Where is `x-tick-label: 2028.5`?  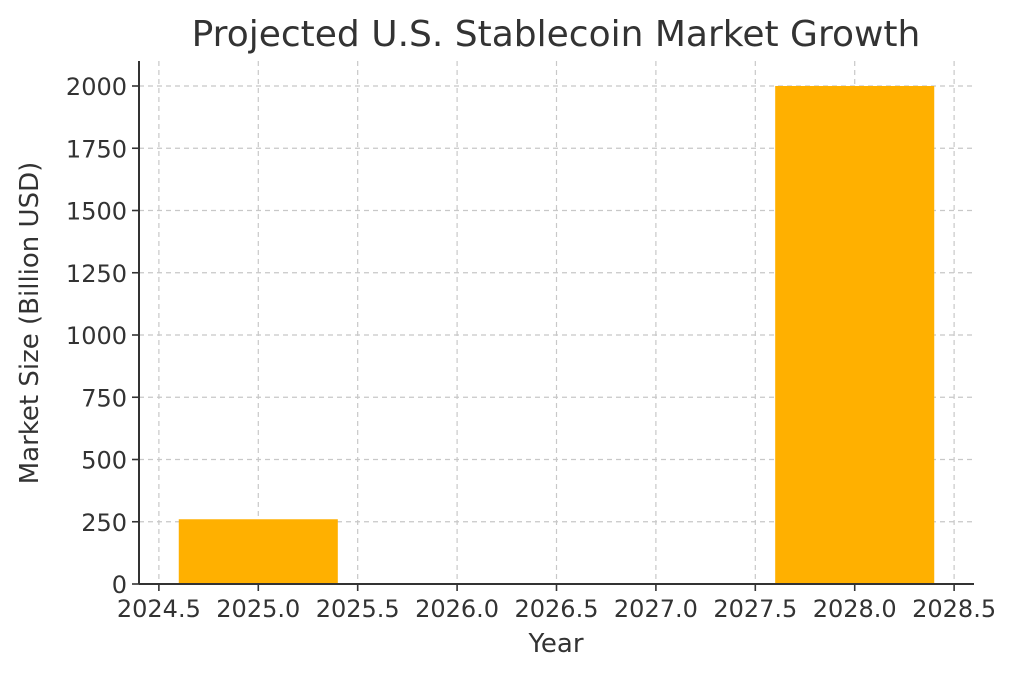 x-tick-label: 2028.5 is located at coordinates (954, 609).